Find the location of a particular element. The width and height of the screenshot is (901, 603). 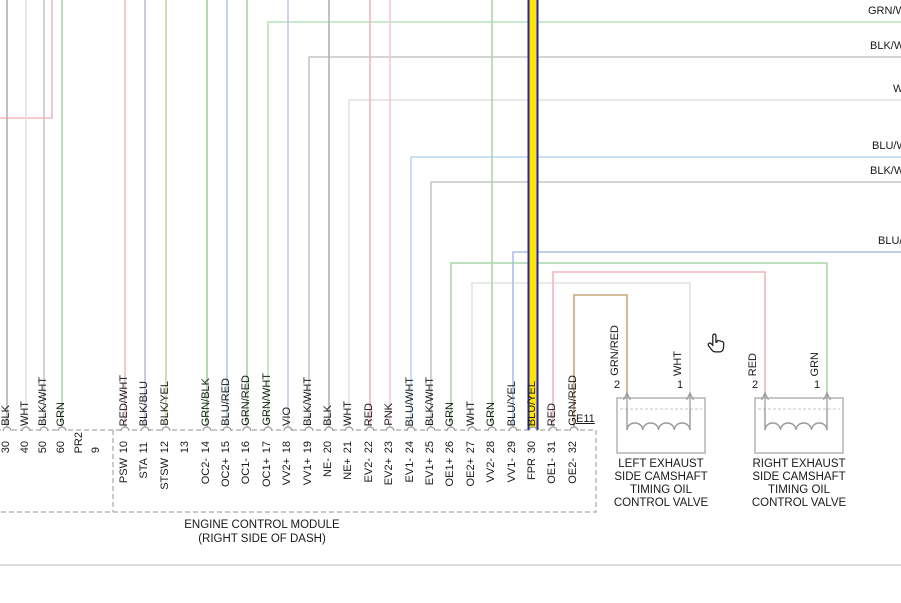

ecm-box is located at coordinates (298, 471).